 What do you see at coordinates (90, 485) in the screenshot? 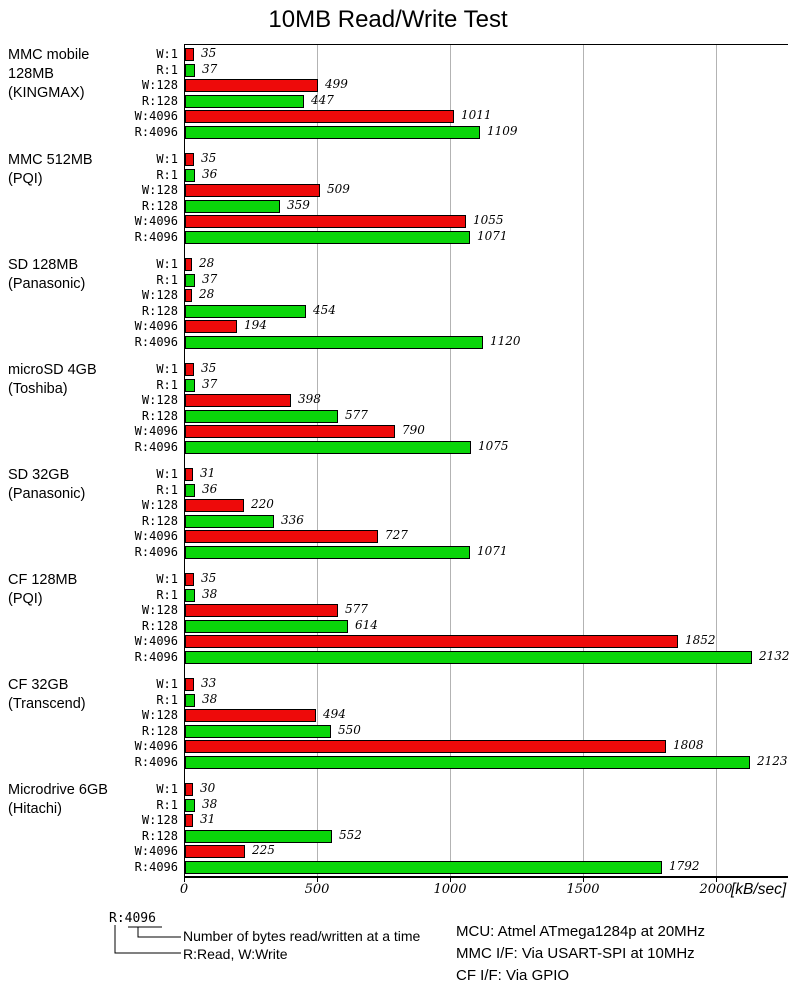
I see `device-label-5: SD 32GB (Panasonic)` at bounding box center [90, 485].